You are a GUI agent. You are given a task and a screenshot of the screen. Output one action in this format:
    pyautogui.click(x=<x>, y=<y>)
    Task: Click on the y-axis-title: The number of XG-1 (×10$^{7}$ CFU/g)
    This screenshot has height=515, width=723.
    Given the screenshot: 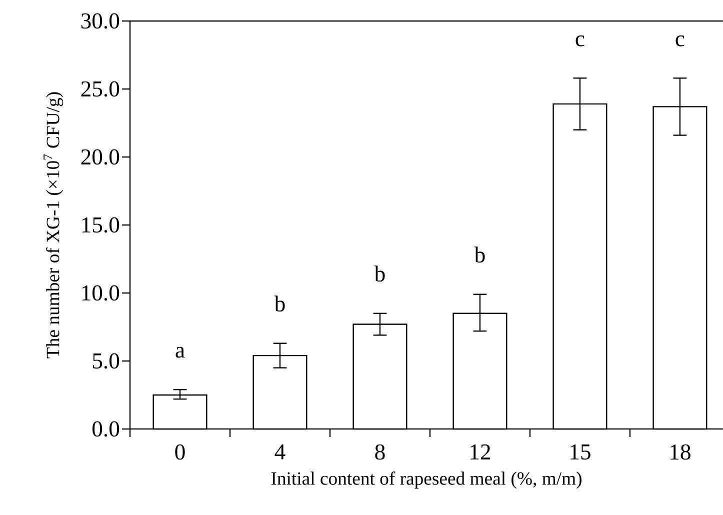 What is the action you would take?
    pyautogui.click(x=54, y=225)
    